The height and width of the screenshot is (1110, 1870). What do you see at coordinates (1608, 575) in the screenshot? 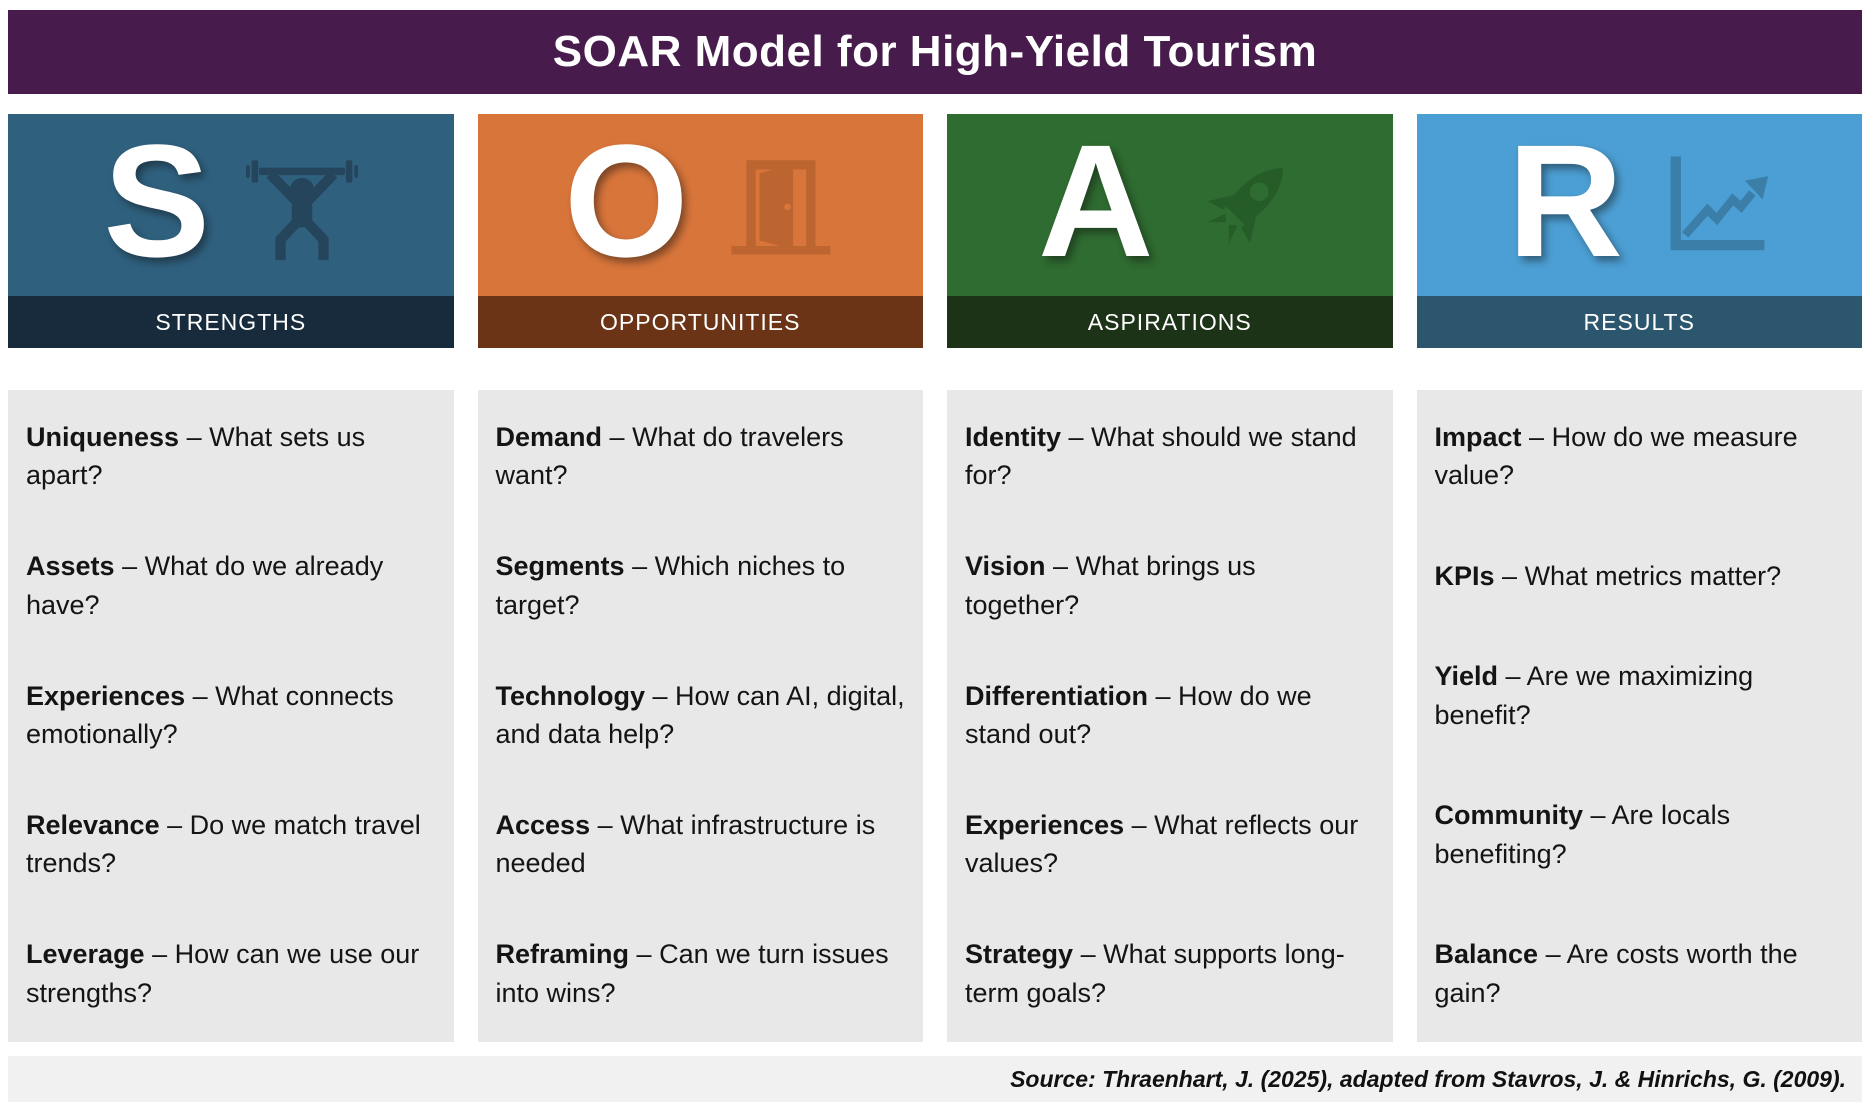
I see `list-item: KPIs – What metrics matter?` at bounding box center [1608, 575].